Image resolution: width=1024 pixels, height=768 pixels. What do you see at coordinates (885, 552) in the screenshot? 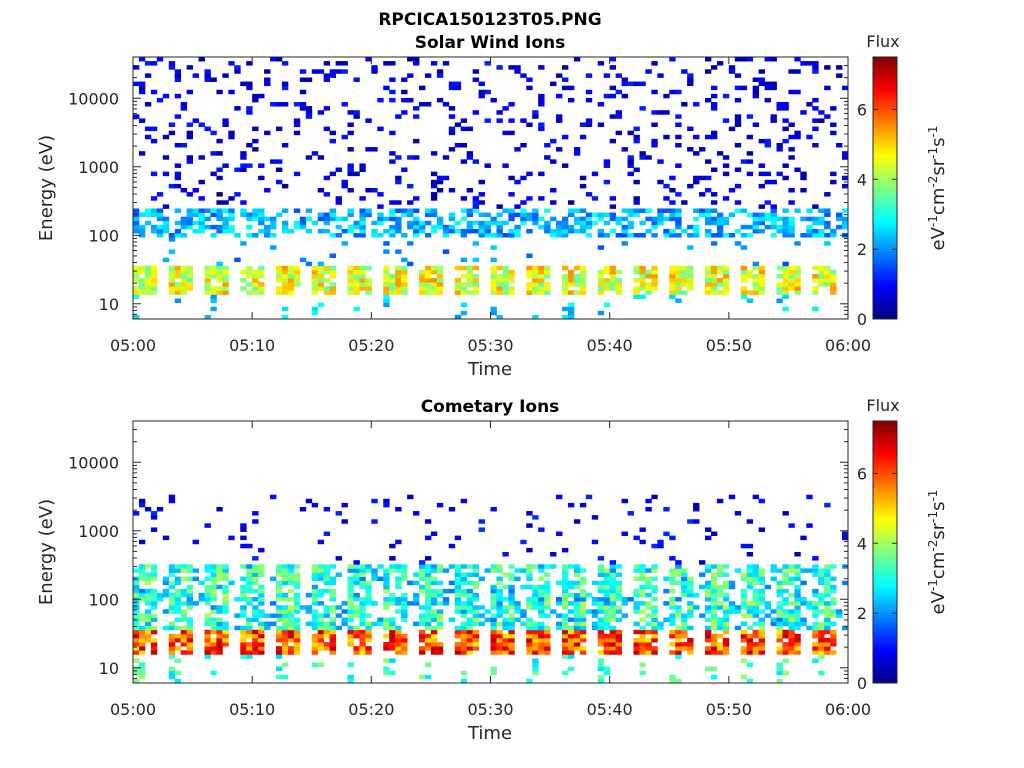
I see `colorbar-frame` at bounding box center [885, 552].